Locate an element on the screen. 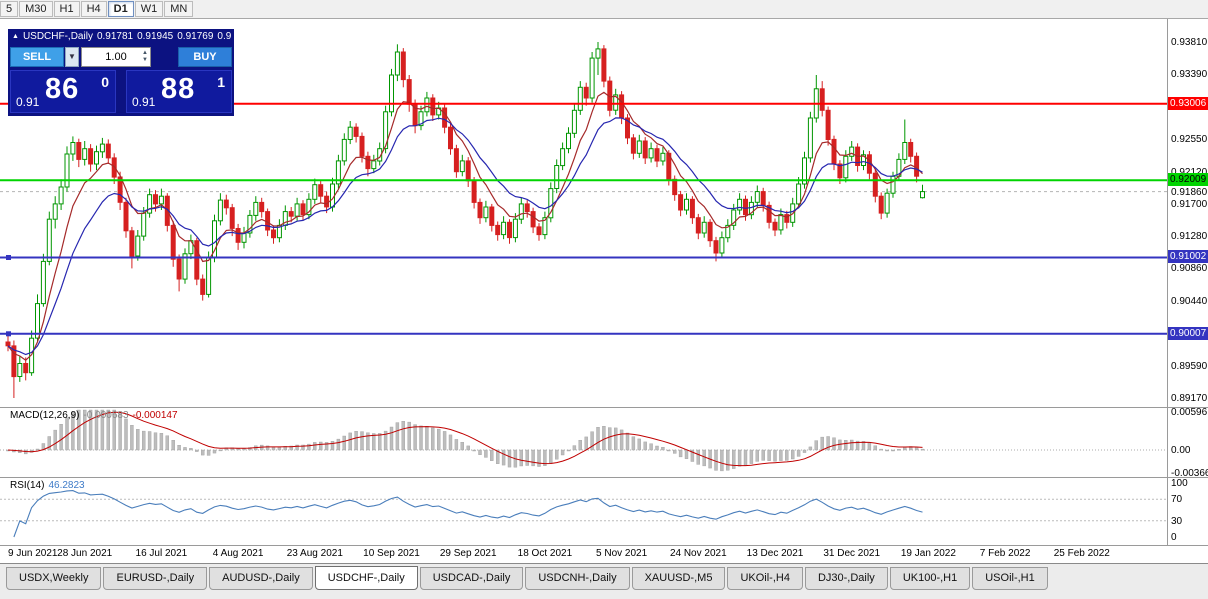 The image size is (1208, 599). tab-audusd-daily: AUDUSD-,Daily is located at coordinates (261, 578).